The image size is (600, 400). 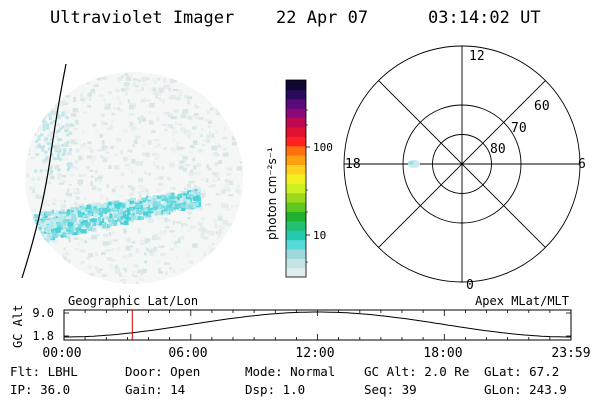 I want to click on header-title: Ultraviolet Imager, so click(x=142, y=18).